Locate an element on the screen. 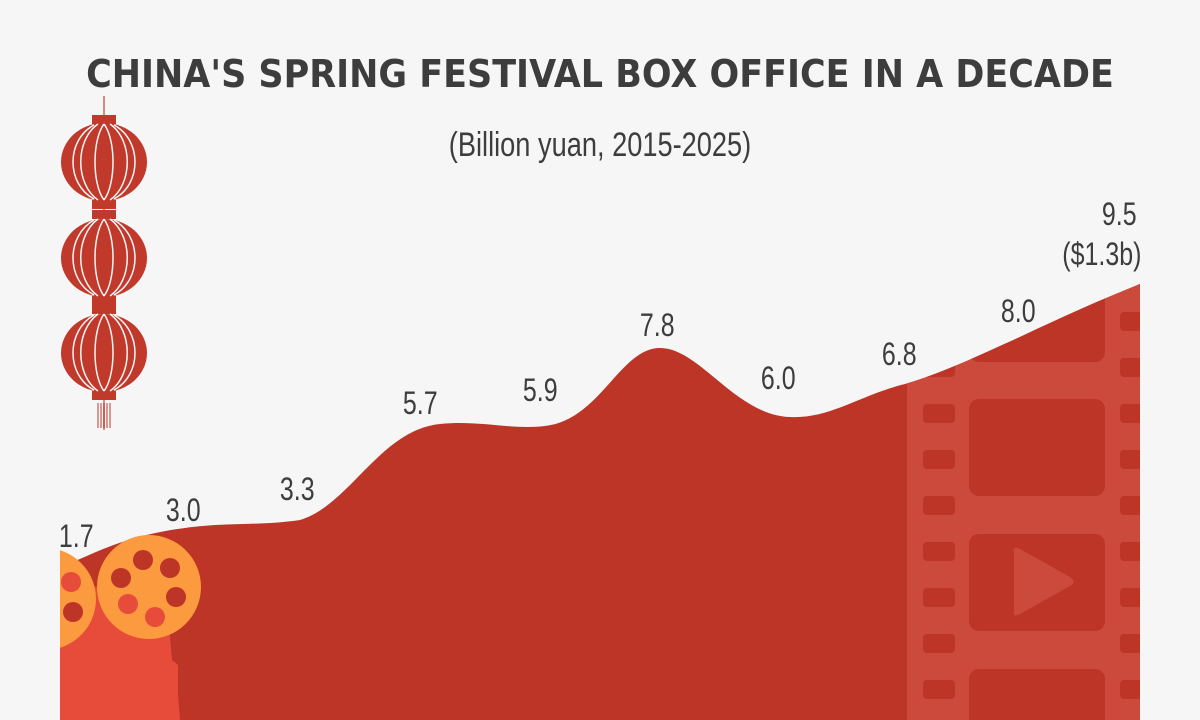  value-label-2015: 1.7 is located at coordinates (76, 536).